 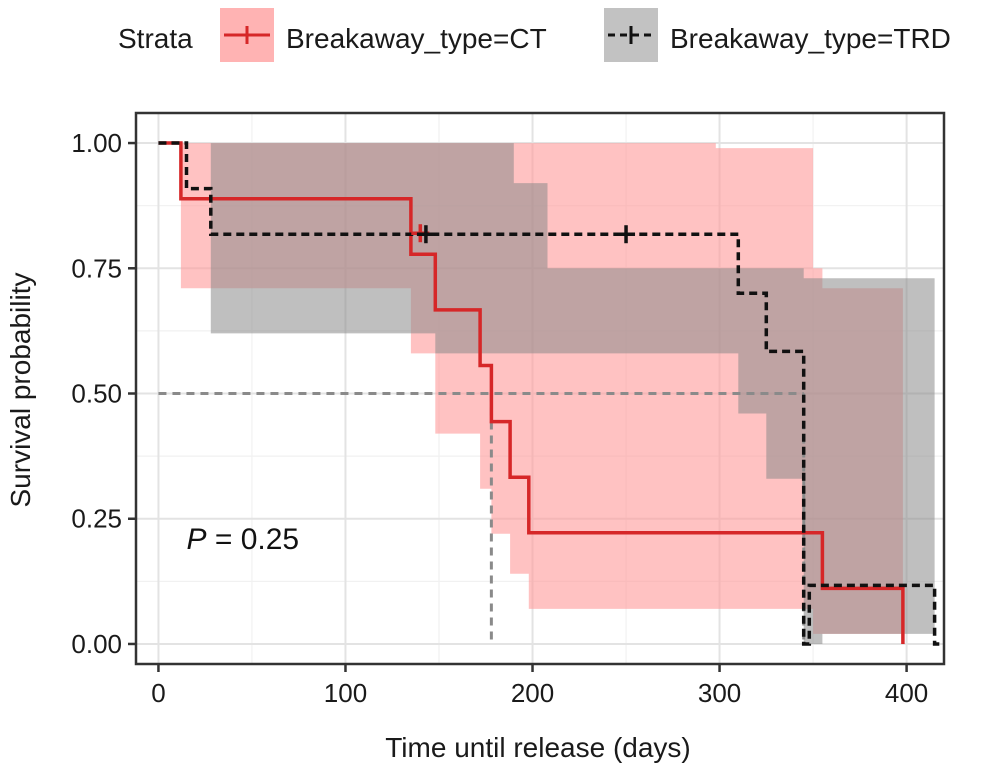 I want to click on x-tick-label: 100, so click(x=345, y=693).